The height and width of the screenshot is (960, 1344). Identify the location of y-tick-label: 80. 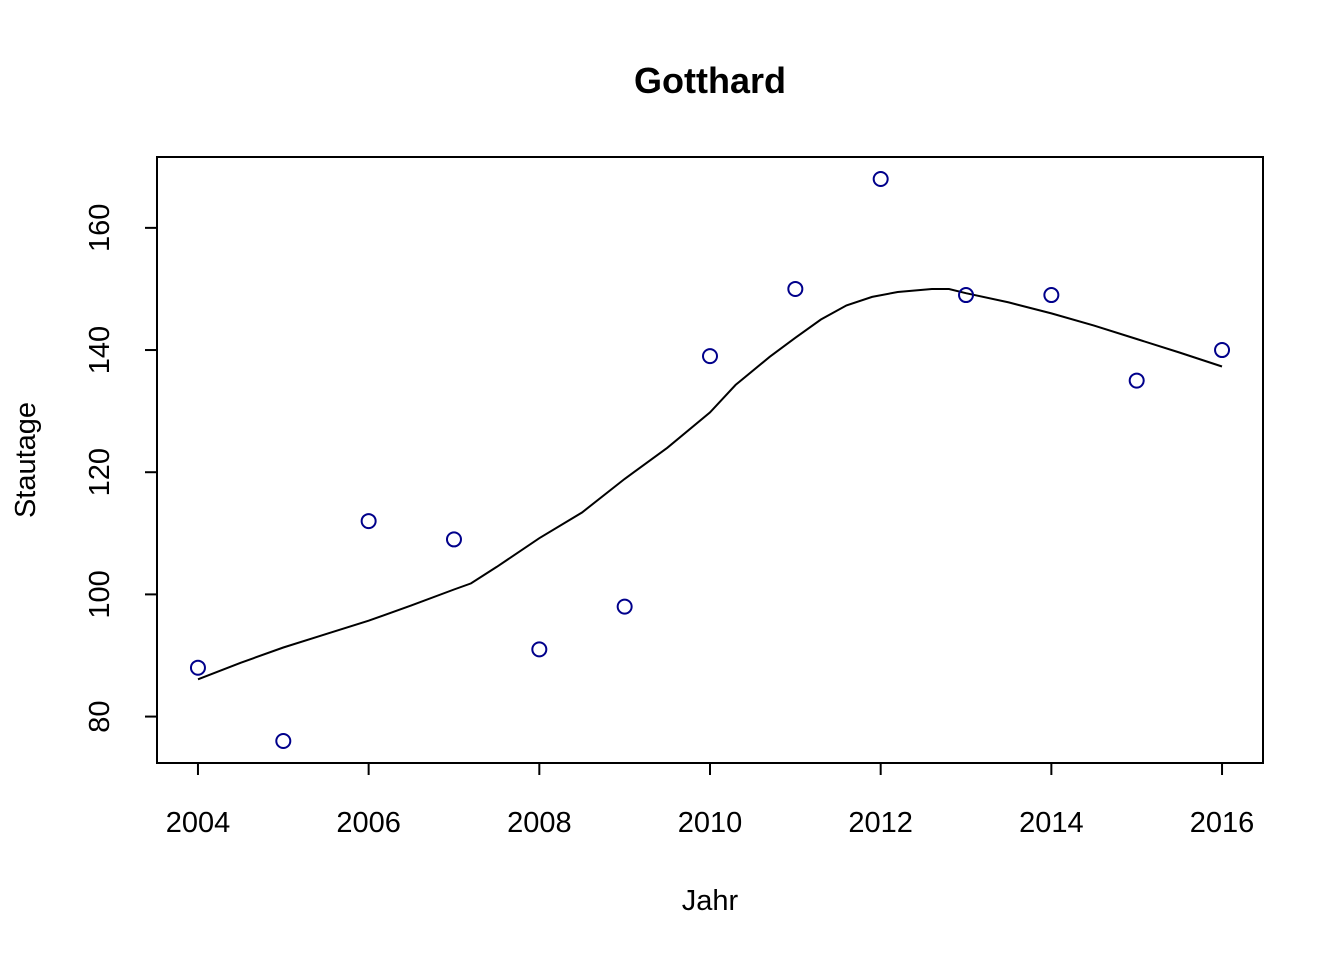
(100, 716).